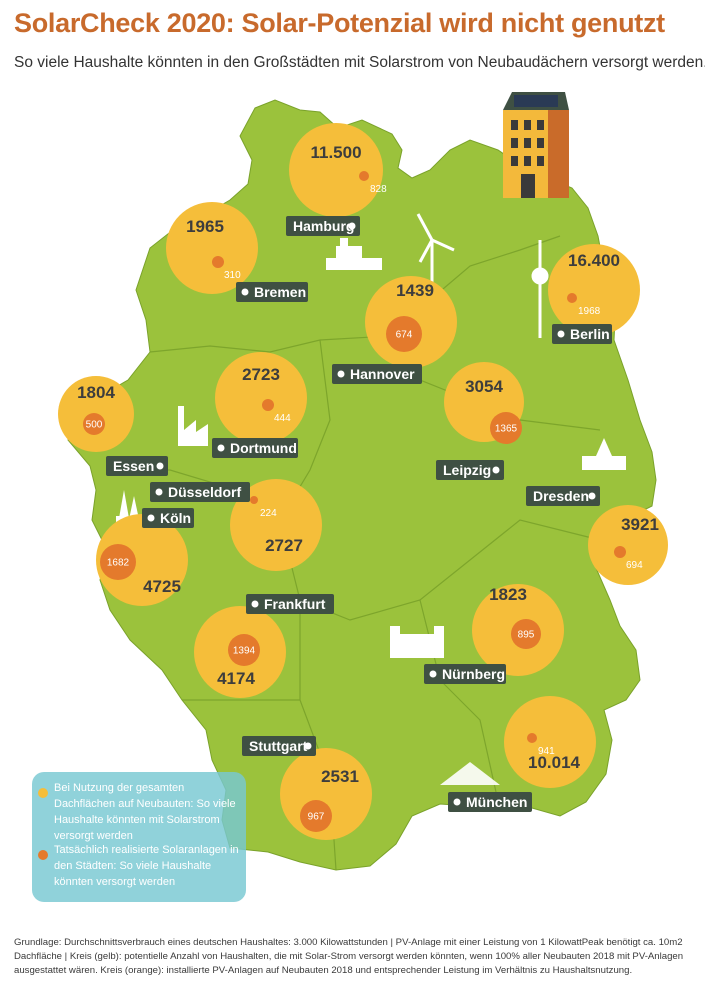  What do you see at coordinates (96, 392) in the screenshot?
I see `potential-value: 1804` at bounding box center [96, 392].